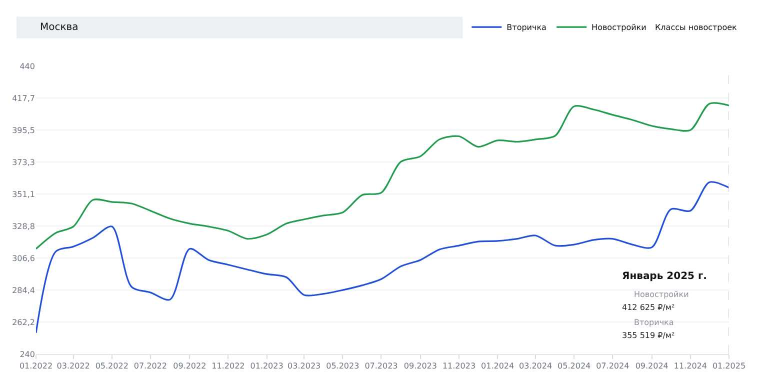 The height and width of the screenshot is (383, 758). I want to click on y-tick-label: 395,5, so click(23, 130).